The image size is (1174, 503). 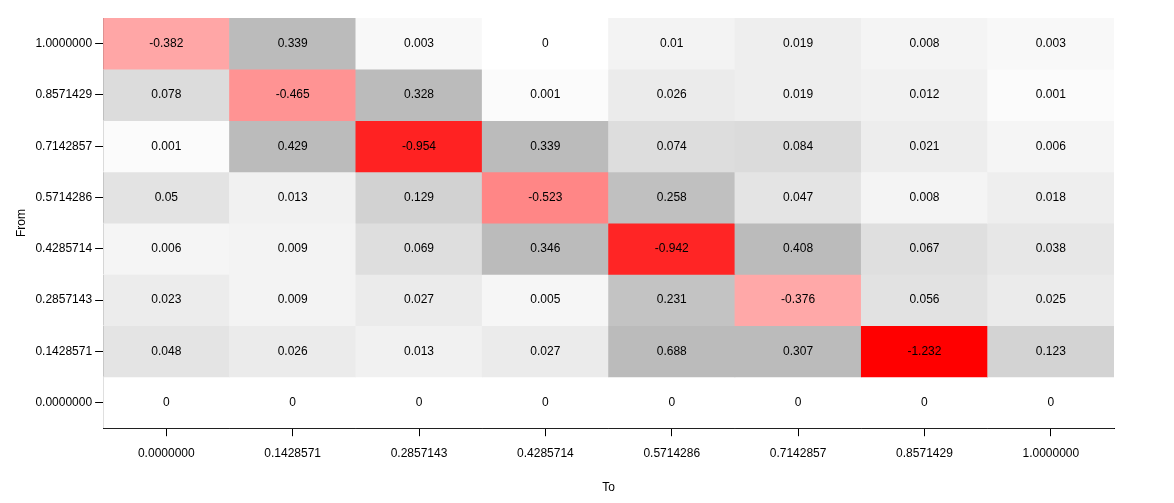 What do you see at coordinates (924, 94) in the screenshot?
I see `data-label: 0.012` at bounding box center [924, 94].